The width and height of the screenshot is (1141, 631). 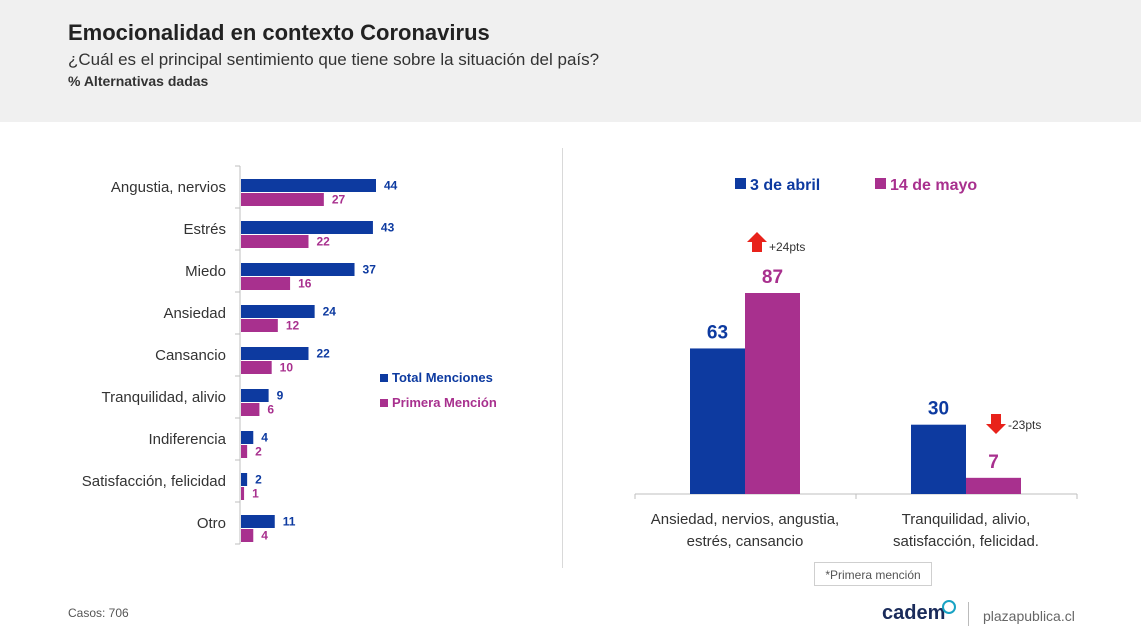 What do you see at coordinates (391, 186) in the screenshot?
I see `bar-value-label: 44` at bounding box center [391, 186].